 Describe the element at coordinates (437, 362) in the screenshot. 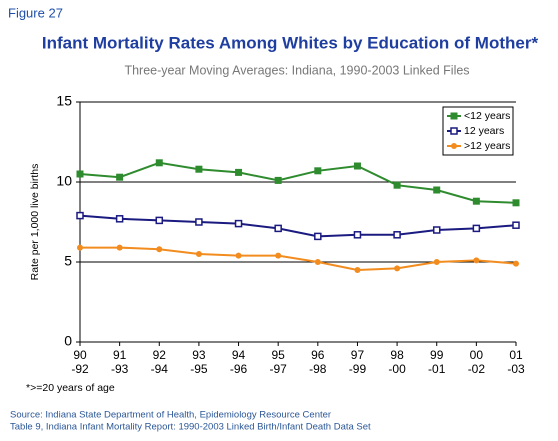

I see `x-tick-label: 99 -01` at that location.